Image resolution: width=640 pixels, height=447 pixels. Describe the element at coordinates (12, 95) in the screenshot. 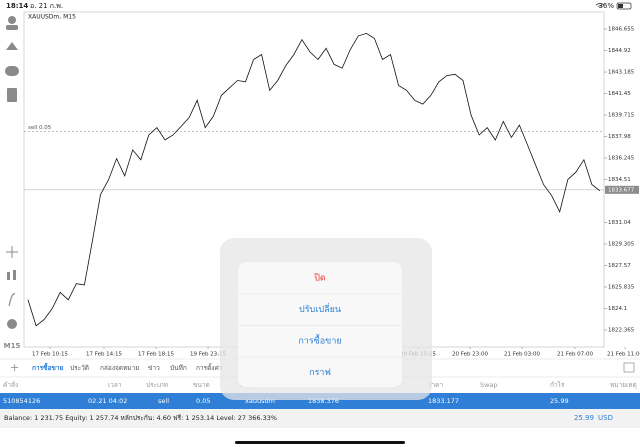

I see `new-order-icon` at that location.